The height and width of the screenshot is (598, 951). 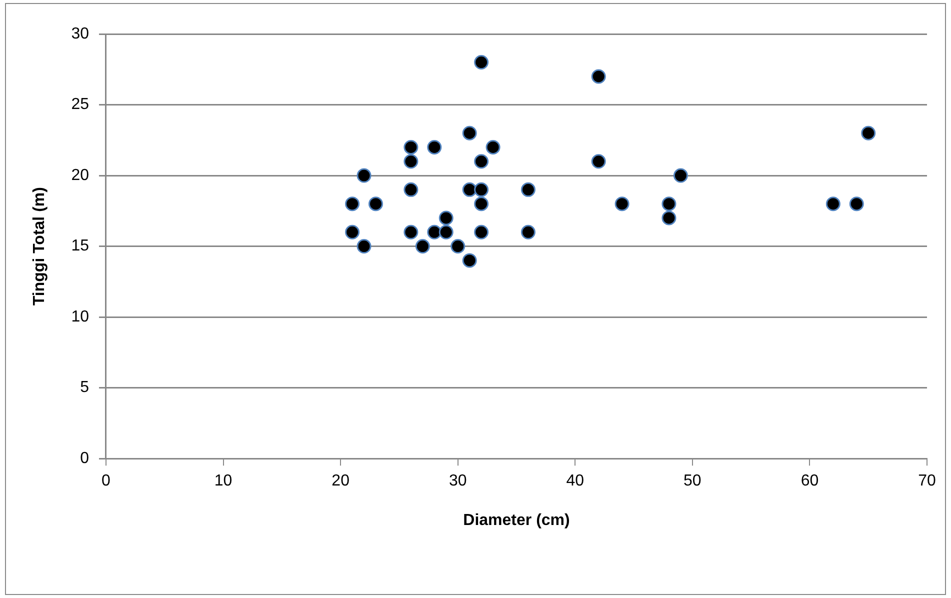 I want to click on y-tick-label: 30, so click(x=80, y=33).